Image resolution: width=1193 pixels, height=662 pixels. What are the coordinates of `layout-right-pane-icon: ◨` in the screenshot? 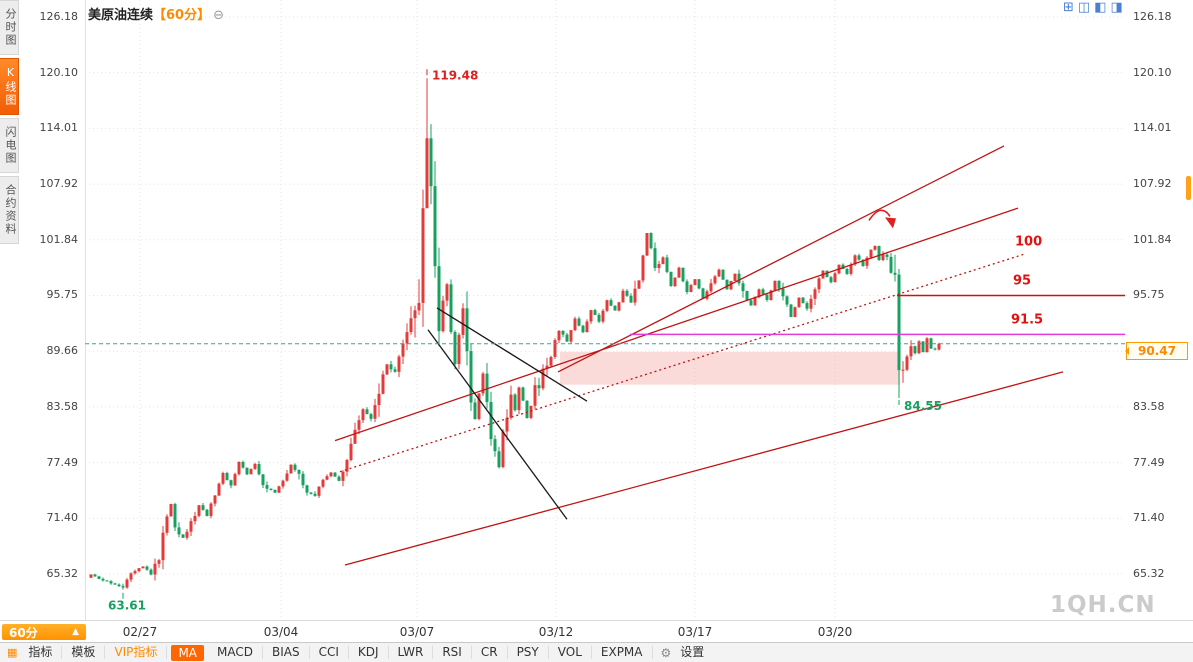 It's located at (1116, 7).